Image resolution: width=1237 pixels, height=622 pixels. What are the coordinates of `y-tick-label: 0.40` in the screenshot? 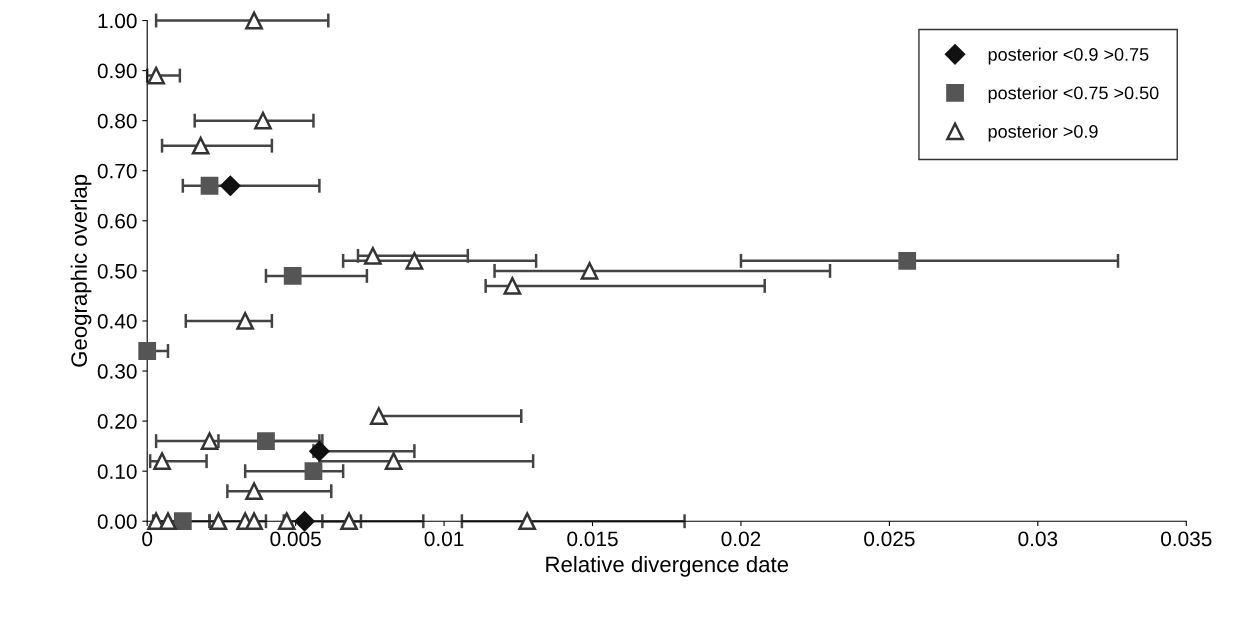 It's located at (117, 321).